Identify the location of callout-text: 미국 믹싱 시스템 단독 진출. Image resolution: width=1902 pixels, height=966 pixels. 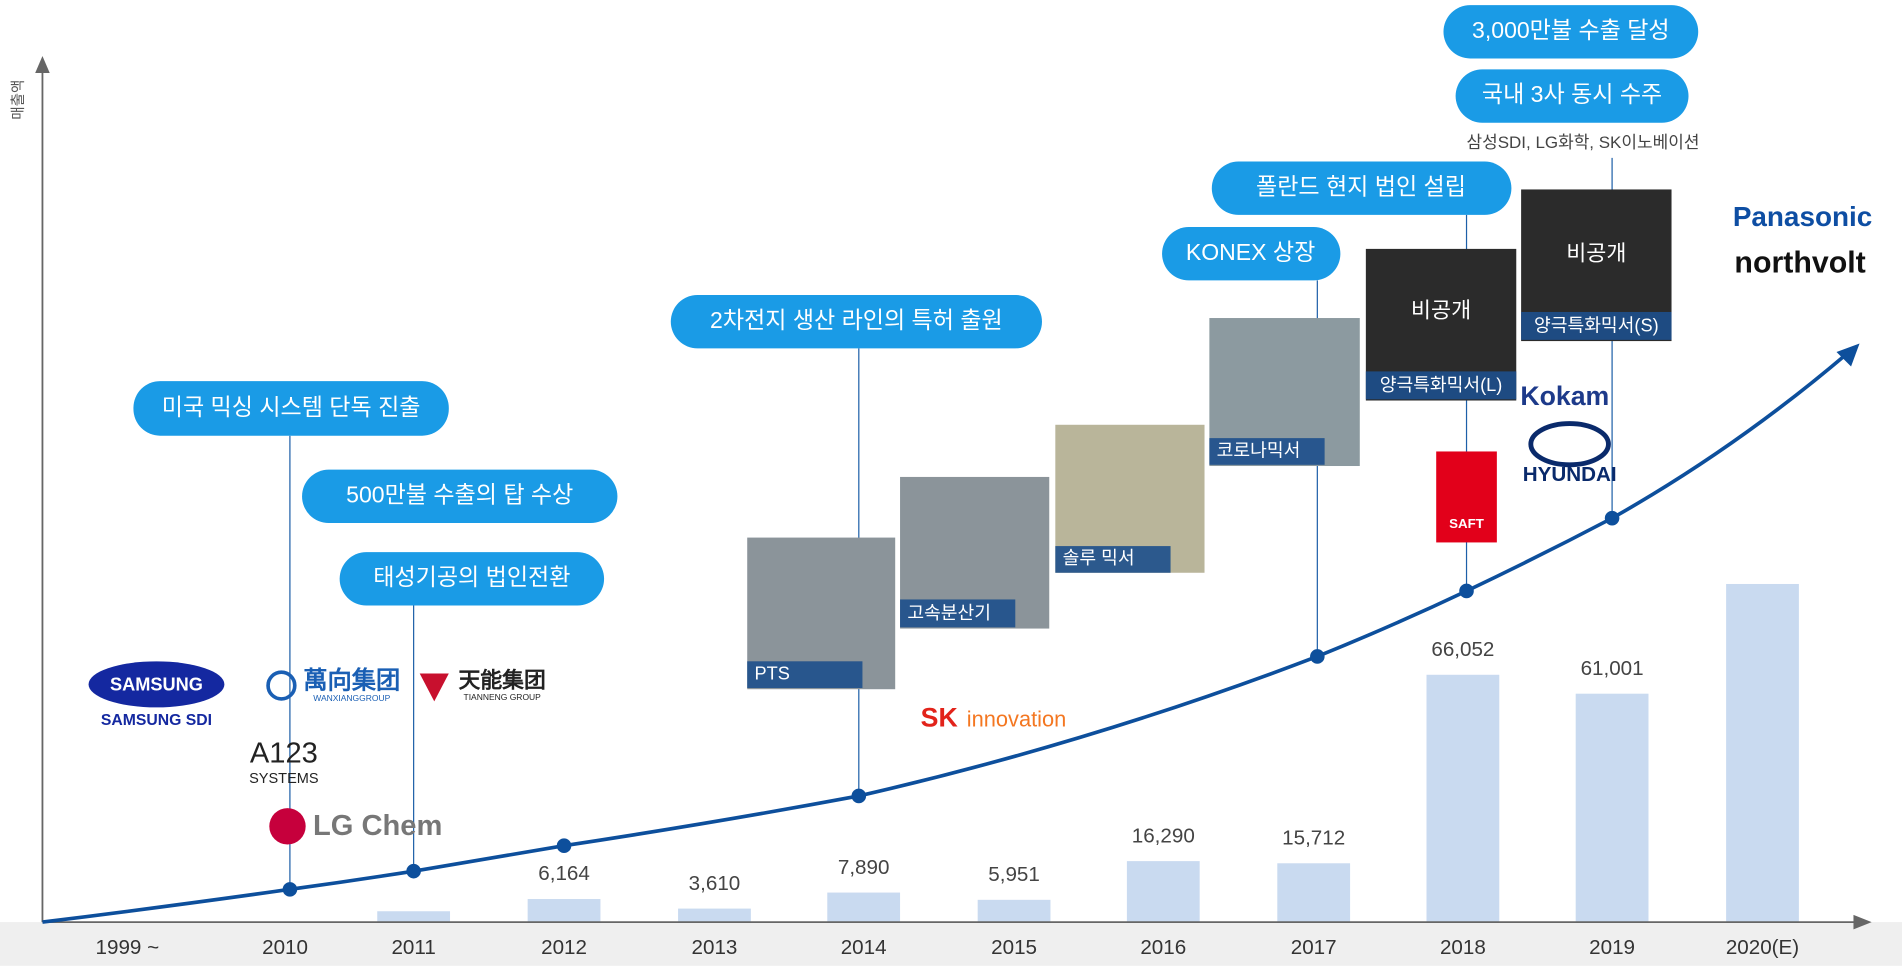
(291, 407).